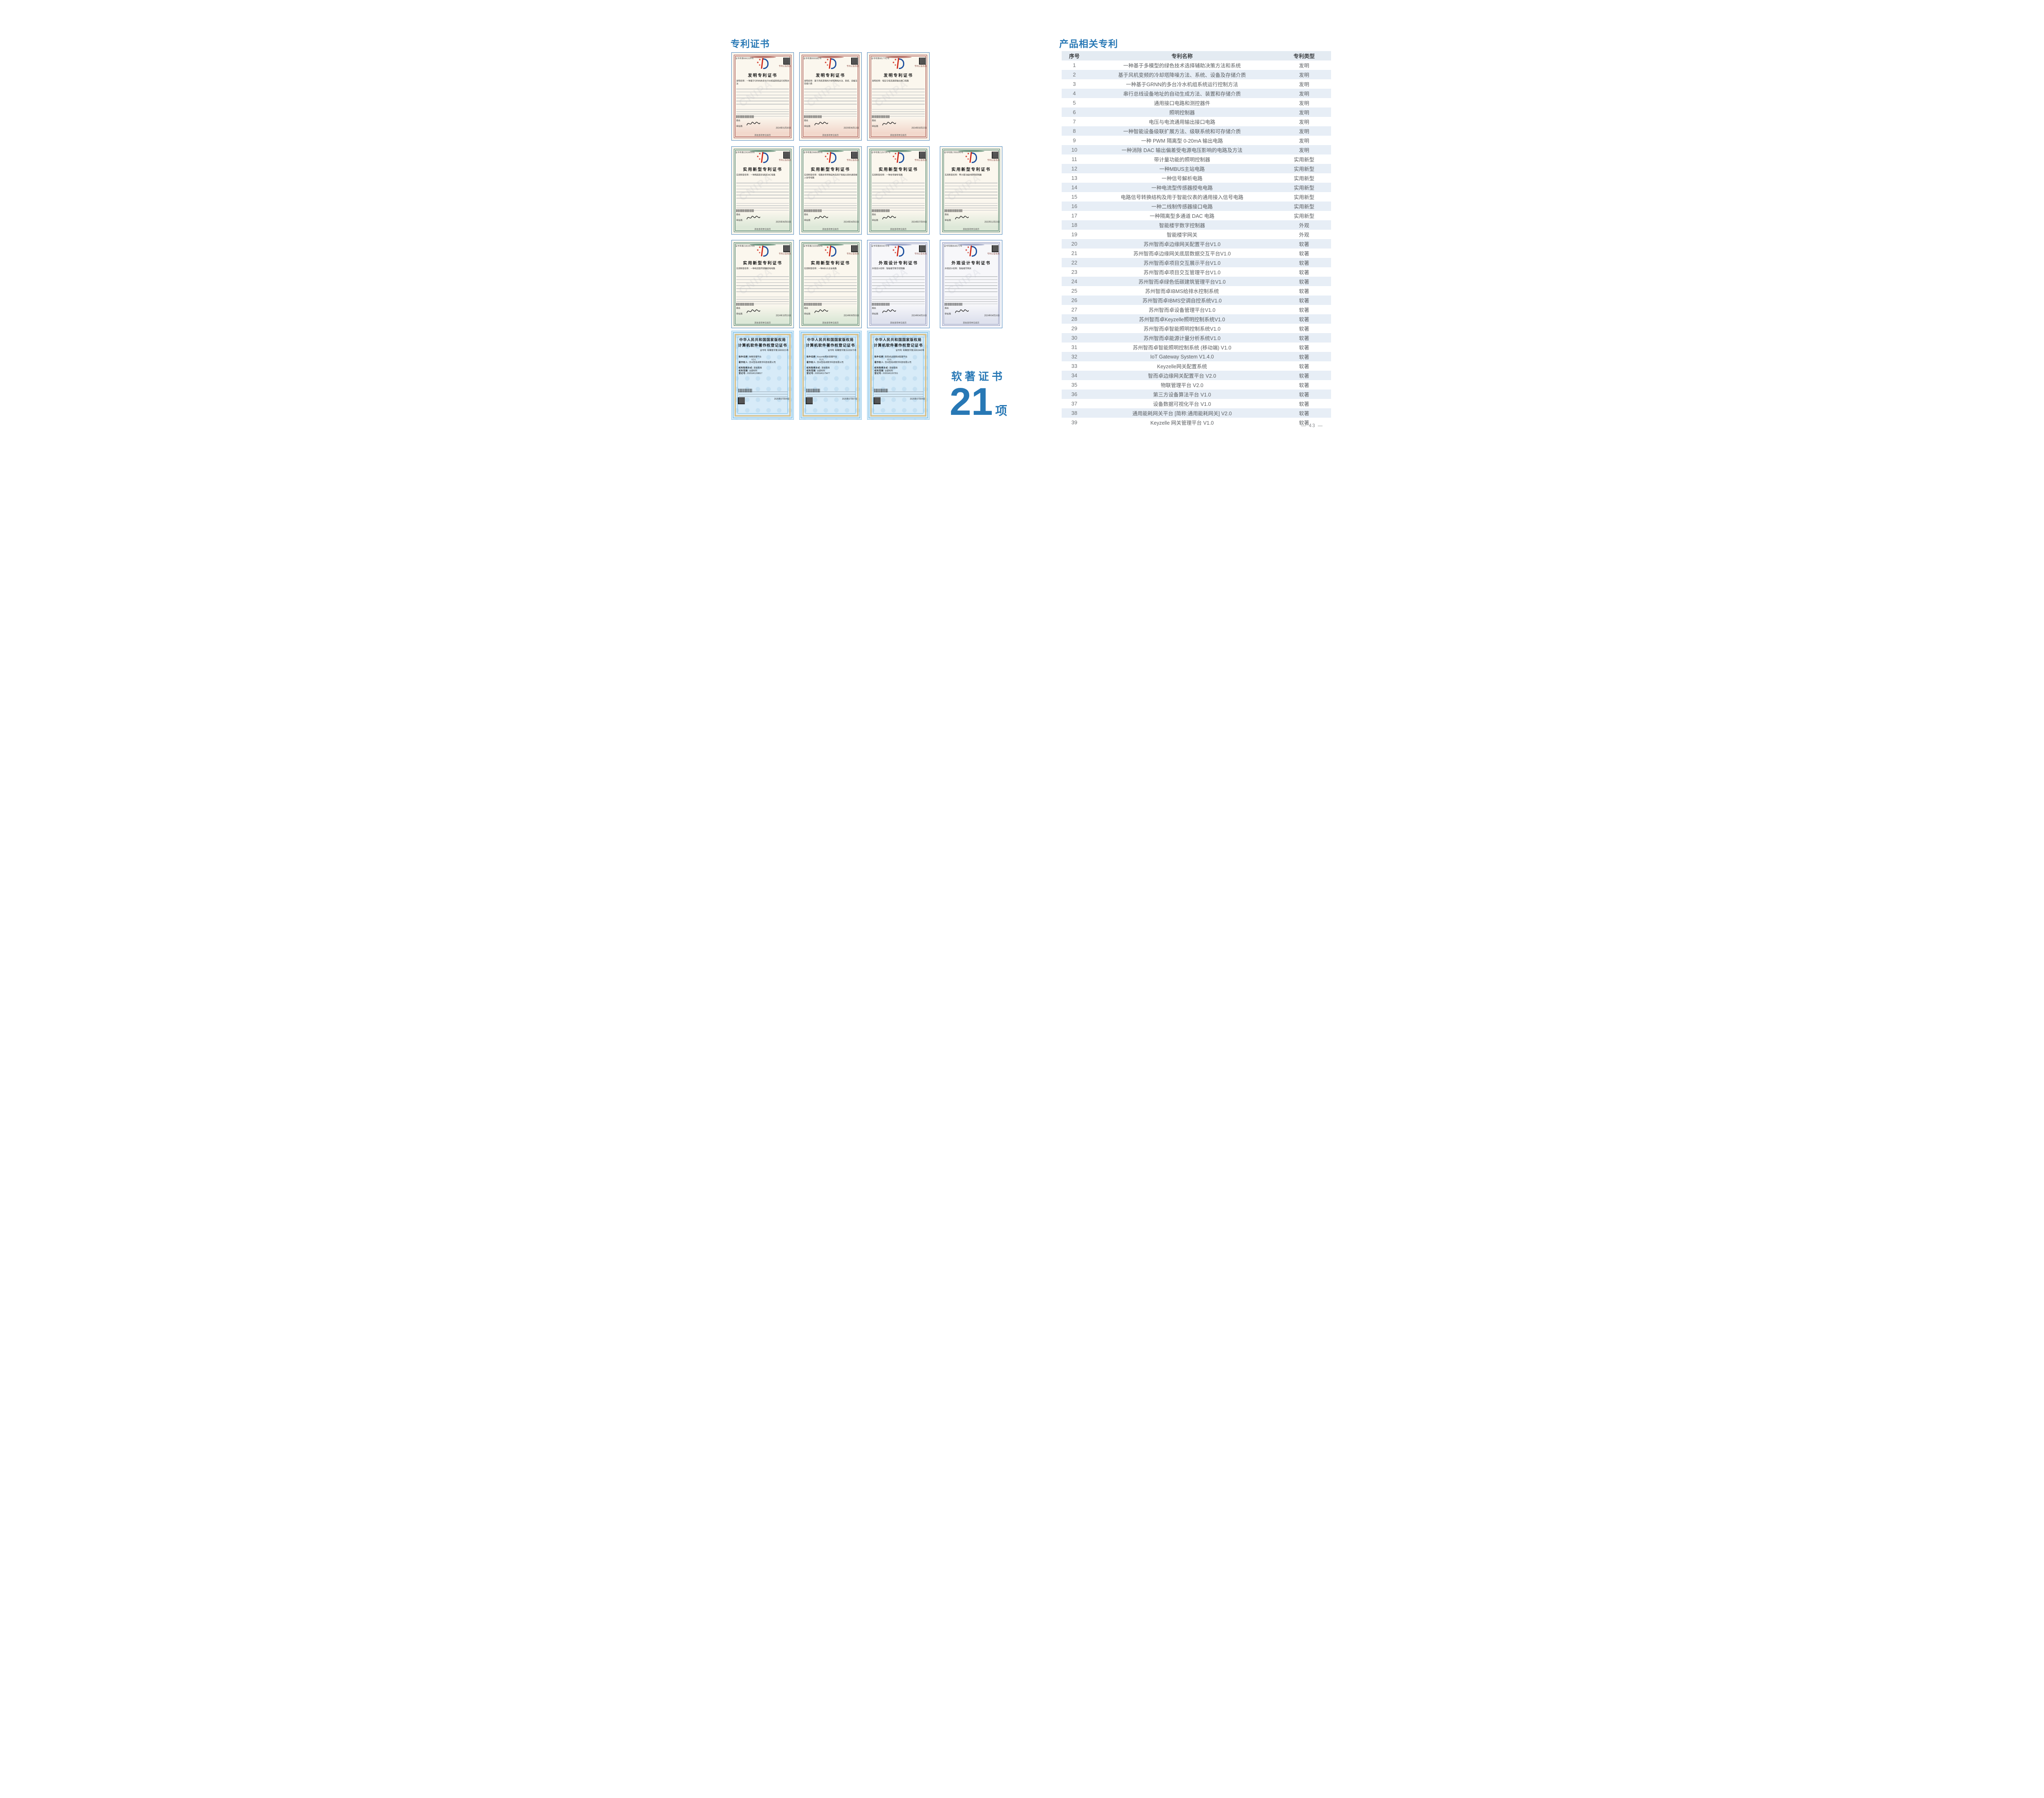  I want to click on table-row: 10 一种消除 DAC 输出偏差受电源电压影响的电路及方法 发明, so click(1196, 149).